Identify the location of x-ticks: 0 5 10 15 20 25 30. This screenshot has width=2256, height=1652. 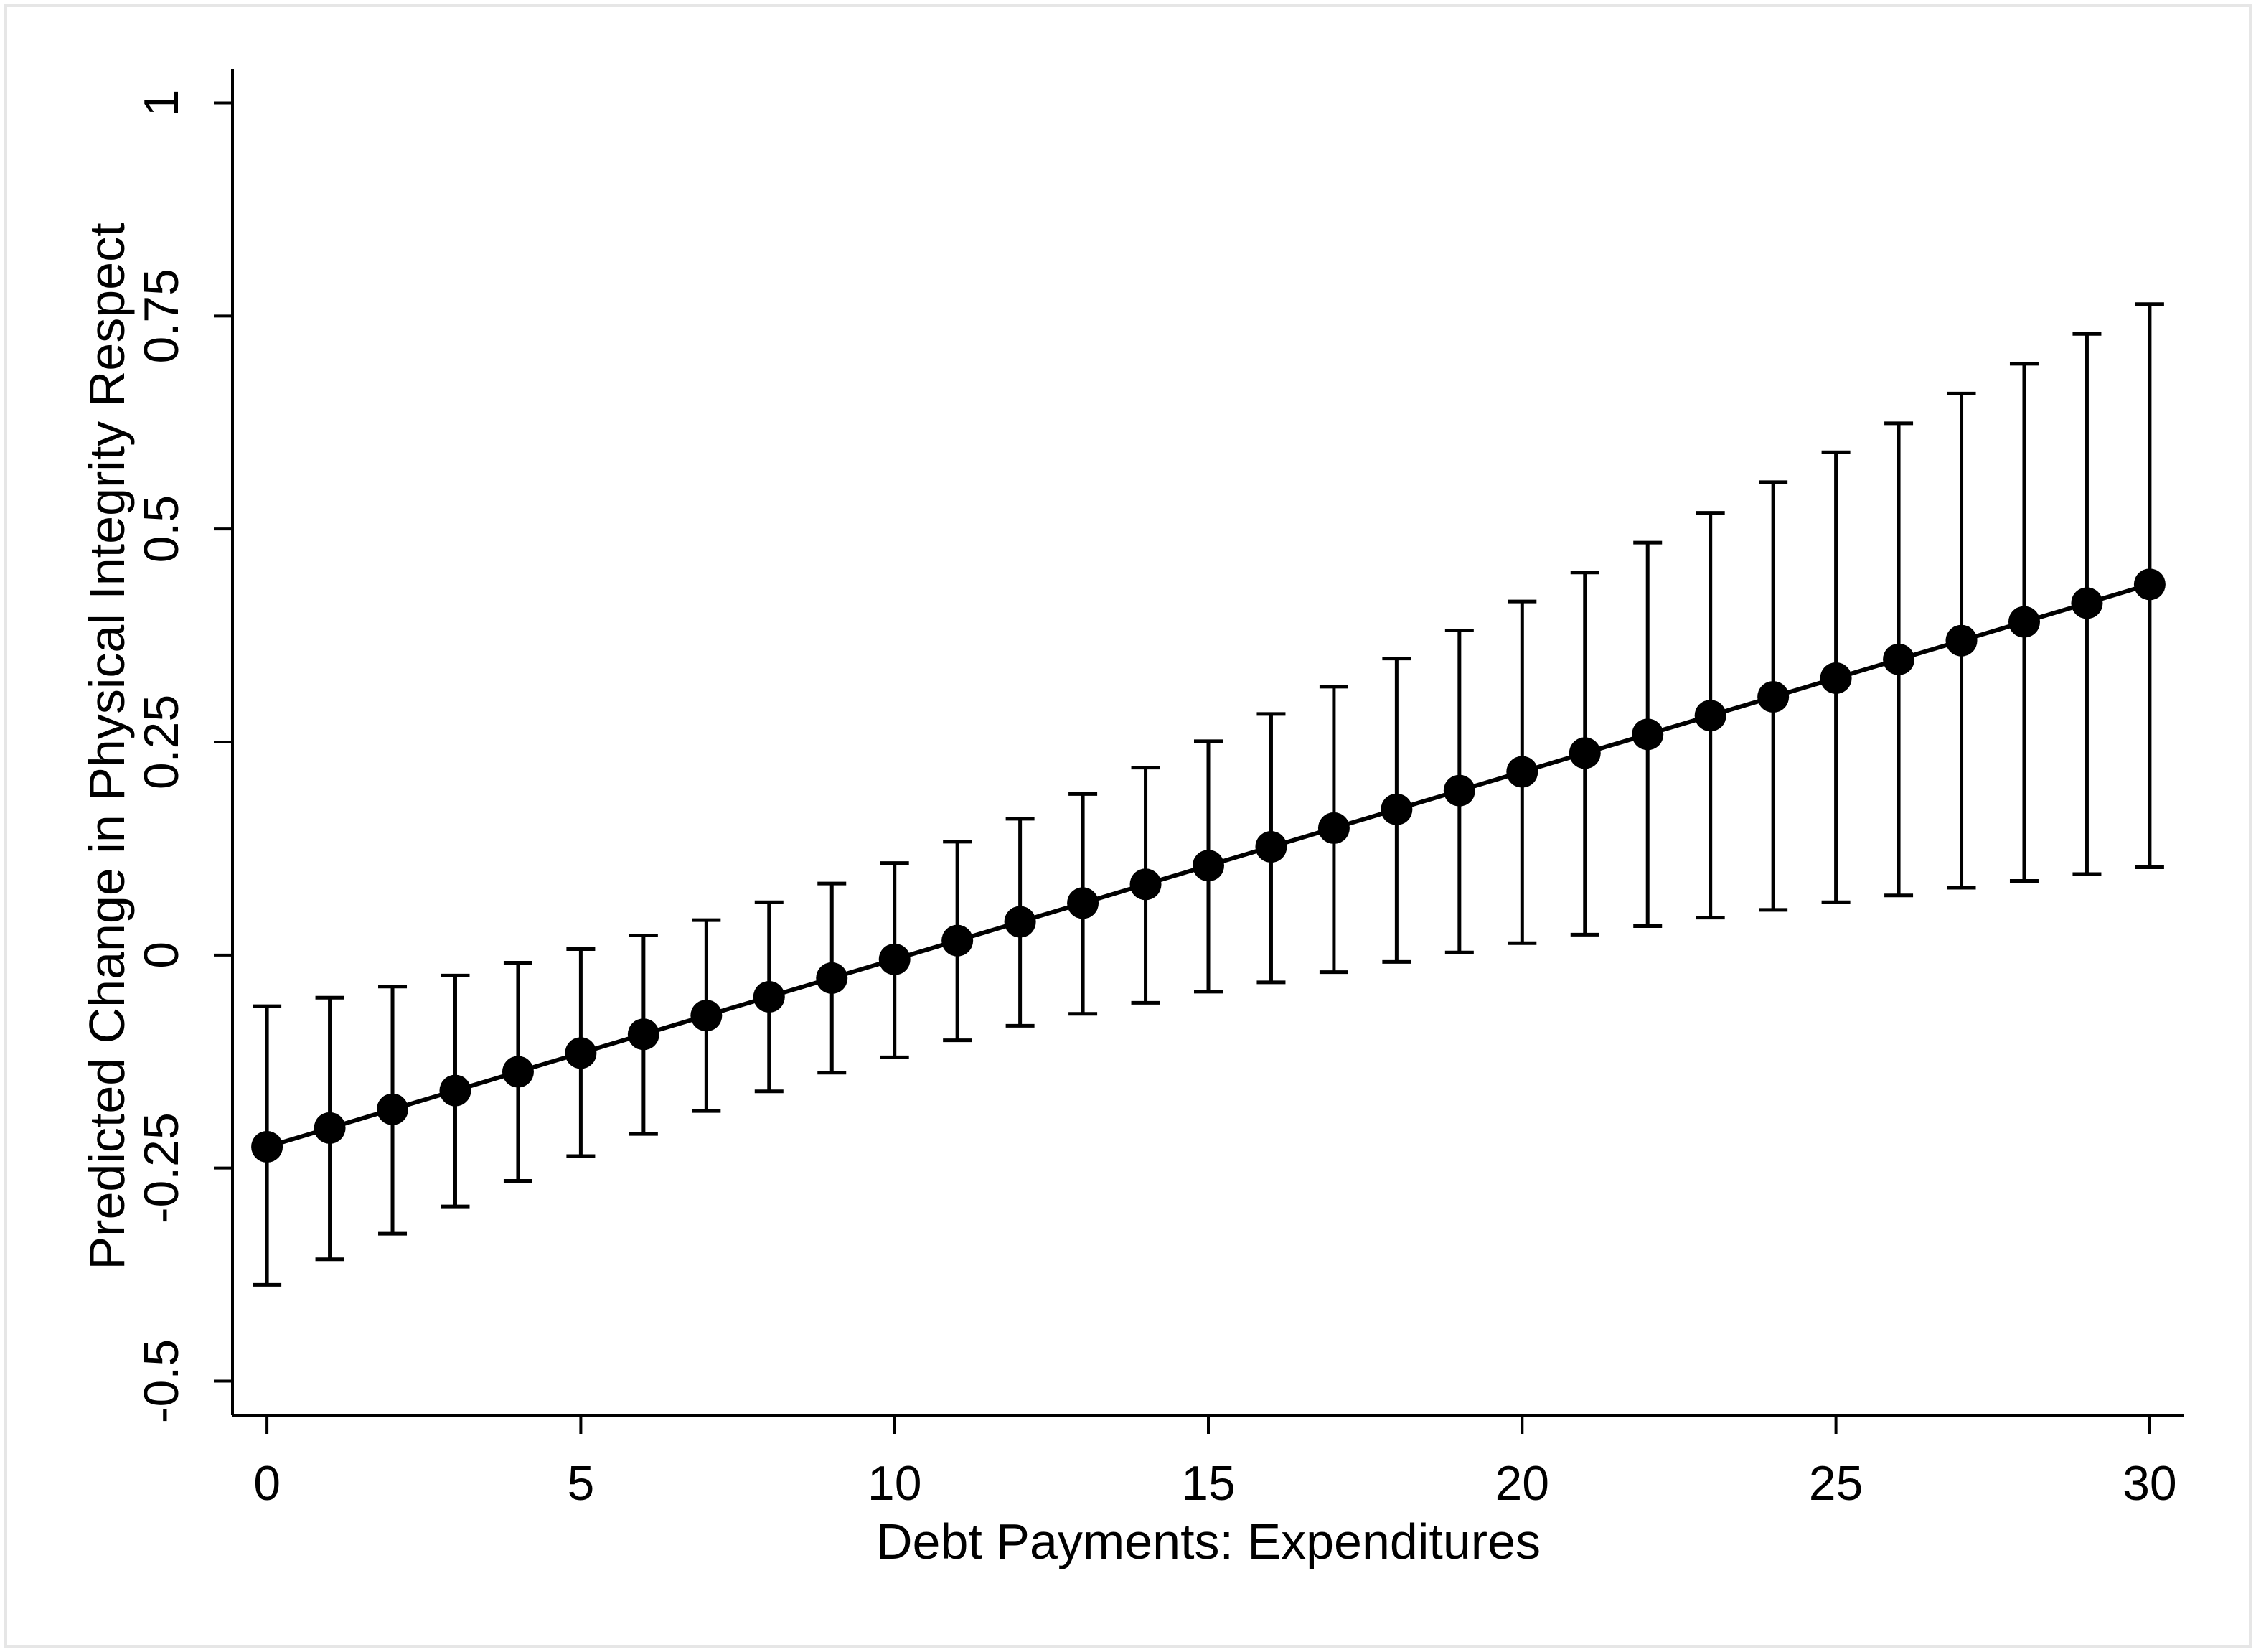
(1215, 1463).